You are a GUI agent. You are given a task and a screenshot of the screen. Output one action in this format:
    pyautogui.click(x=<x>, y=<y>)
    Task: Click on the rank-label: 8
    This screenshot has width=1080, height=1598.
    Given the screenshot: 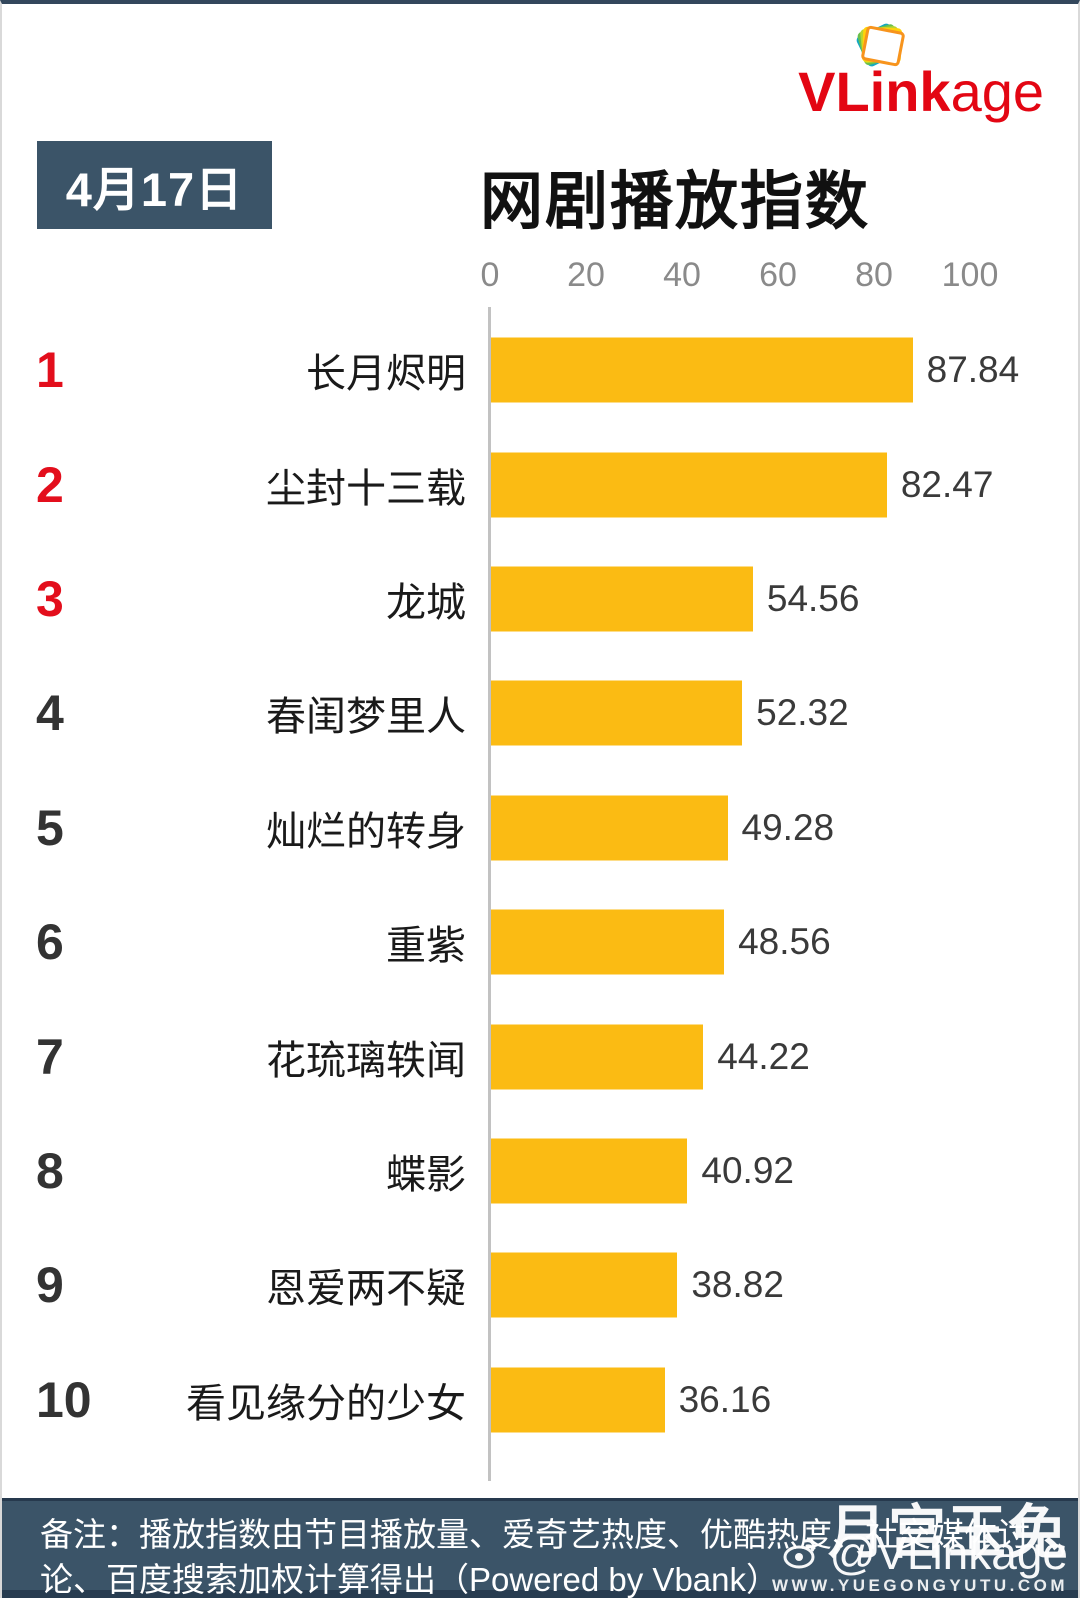 What is the action you would take?
    pyautogui.click(x=50, y=1170)
    